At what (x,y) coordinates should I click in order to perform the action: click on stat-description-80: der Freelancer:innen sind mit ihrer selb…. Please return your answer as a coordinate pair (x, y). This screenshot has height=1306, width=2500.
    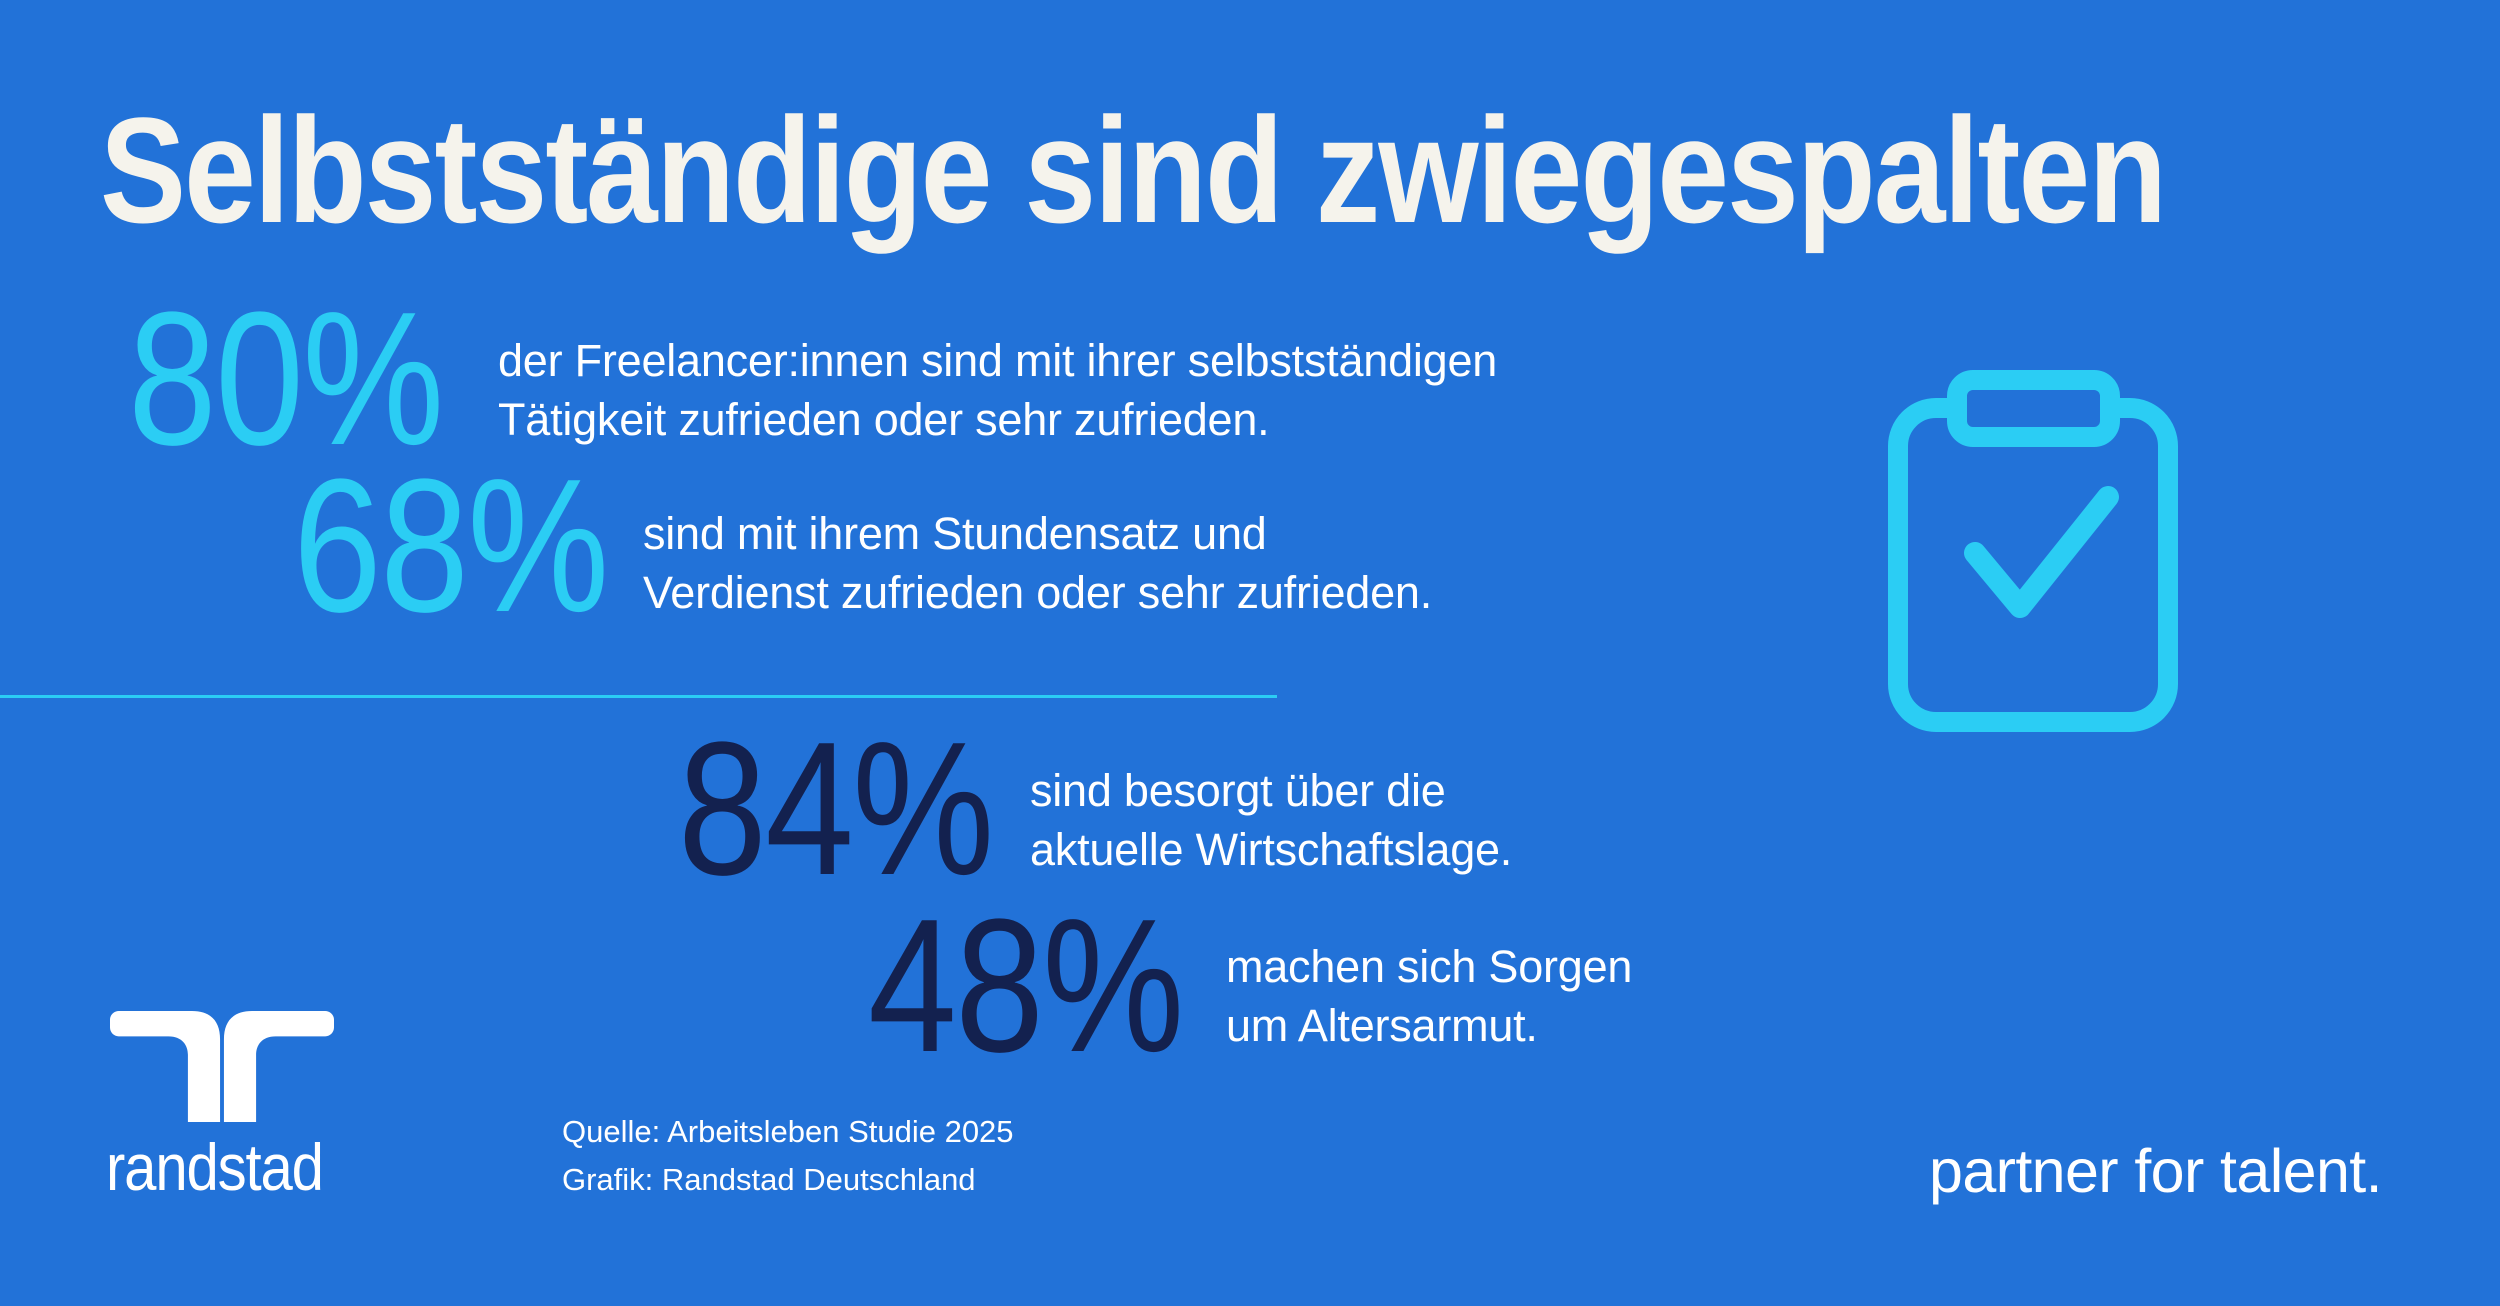
    Looking at the image, I should click on (997, 390).